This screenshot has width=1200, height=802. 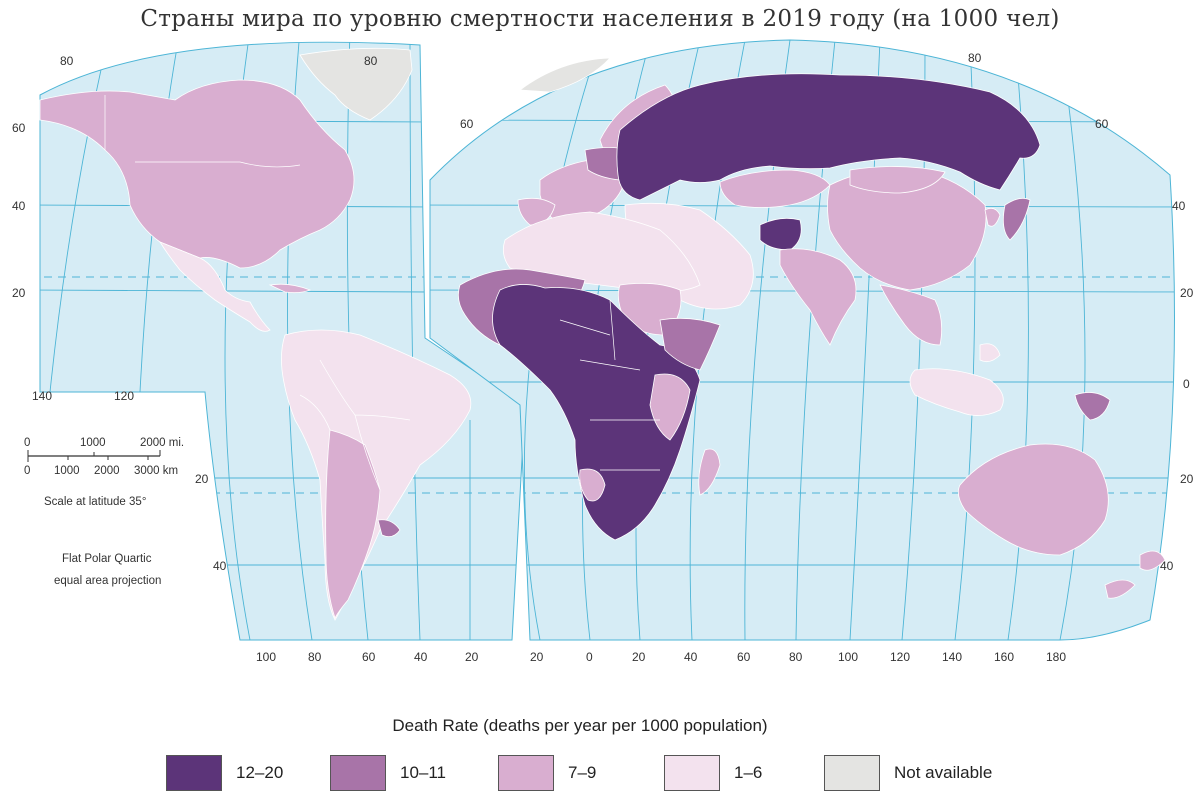 I want to click on lat-label-e-60: 60, so click(x=1102, y=124).